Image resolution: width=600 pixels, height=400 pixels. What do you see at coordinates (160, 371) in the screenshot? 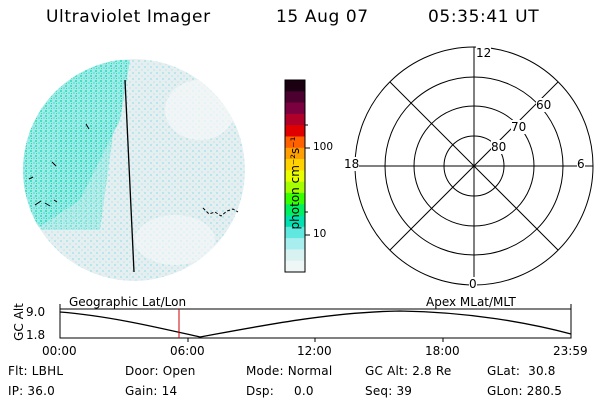
I see `param-door: Door: Open` at bounding box center [160, 371].